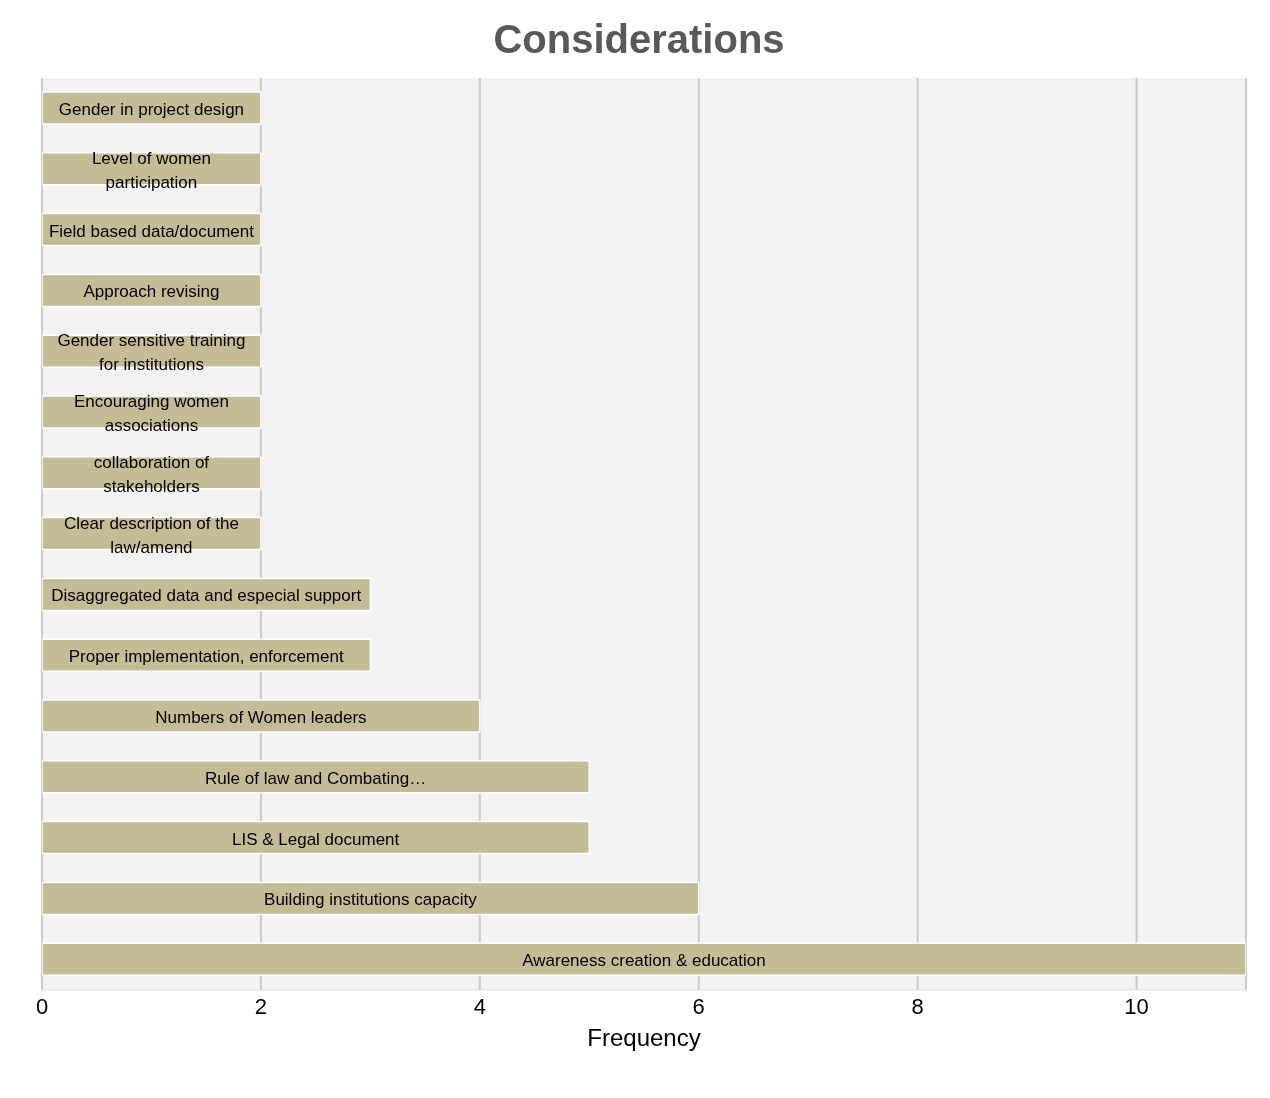  Describe the element at coordinates (151, 413) in the screenshot. I see `y-tick-label: Encouraging women associations` at that location.